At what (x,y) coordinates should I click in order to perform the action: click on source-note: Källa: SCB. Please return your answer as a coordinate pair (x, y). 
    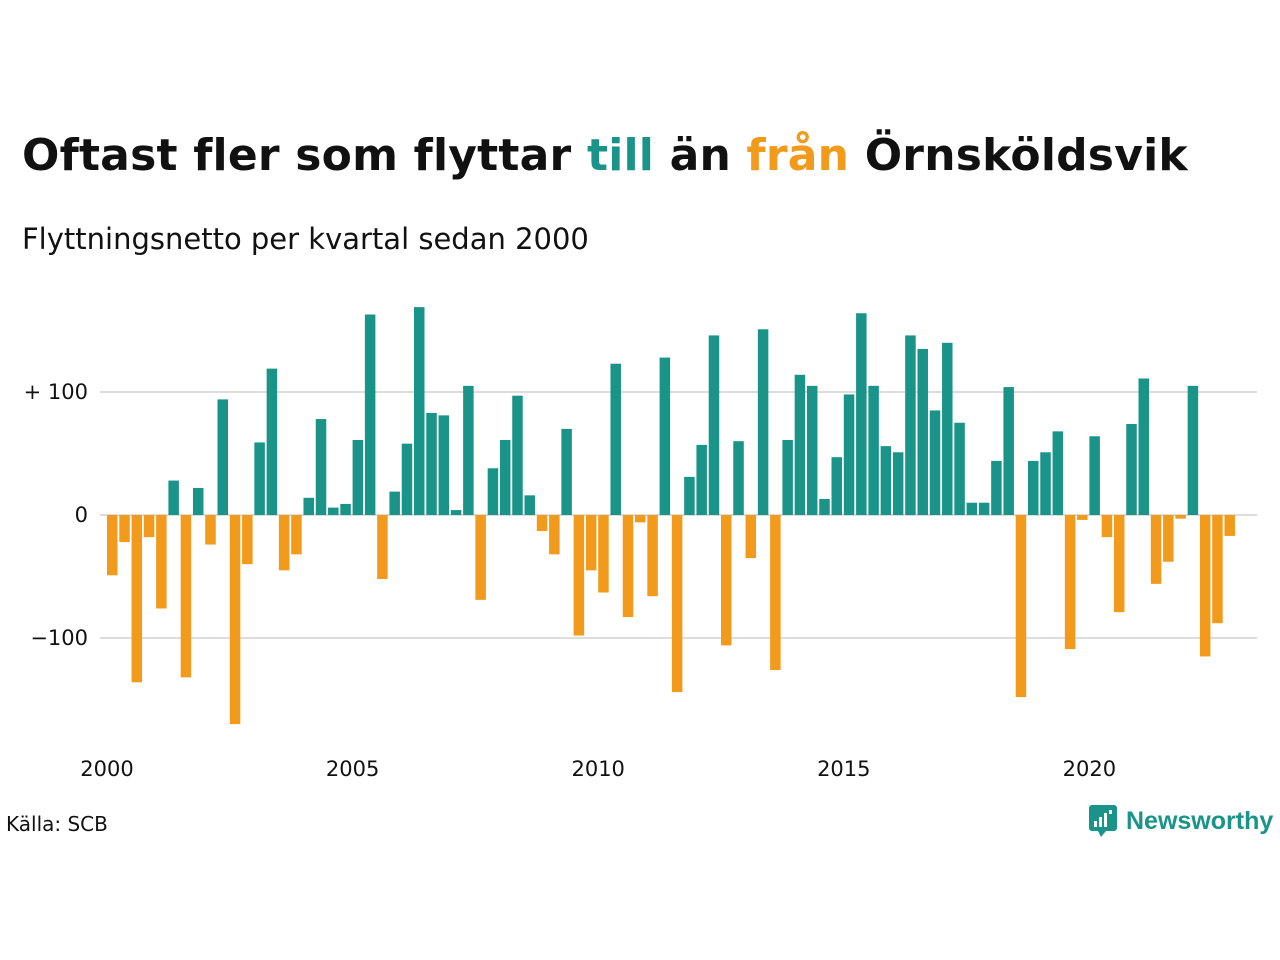
    Looking at the image, I should click on (57, 824).